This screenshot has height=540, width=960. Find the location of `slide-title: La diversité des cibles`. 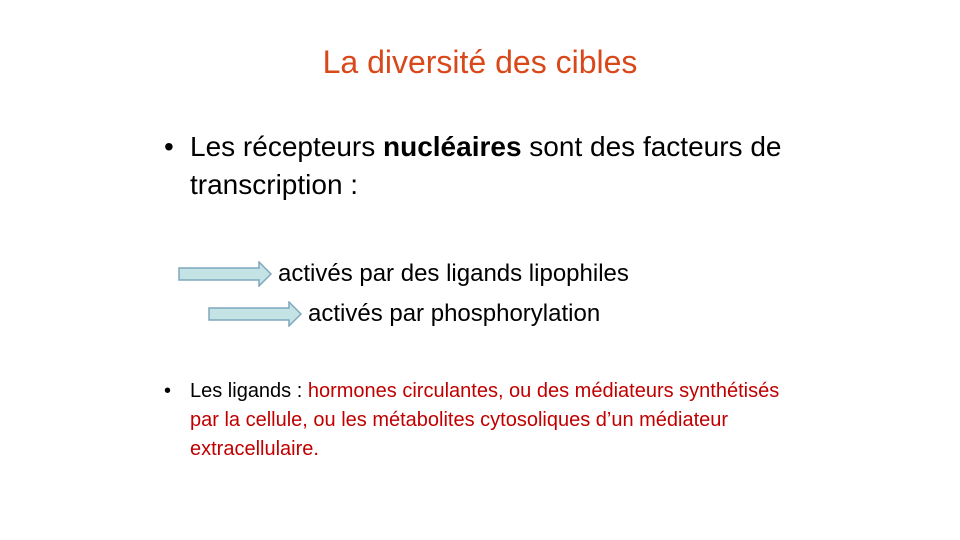

slide-title: La diversité des cibles is located at coordinates (480, 62).